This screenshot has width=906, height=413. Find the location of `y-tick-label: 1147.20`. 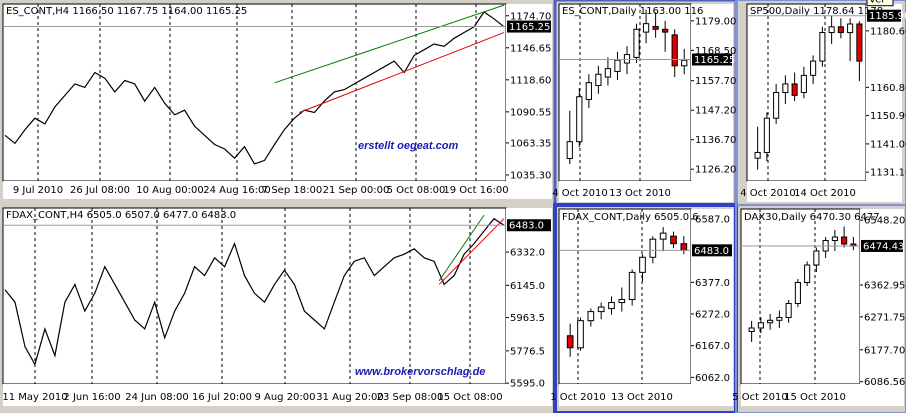

y-tick-label: 1147.20 is located at coordinates (715, 111).